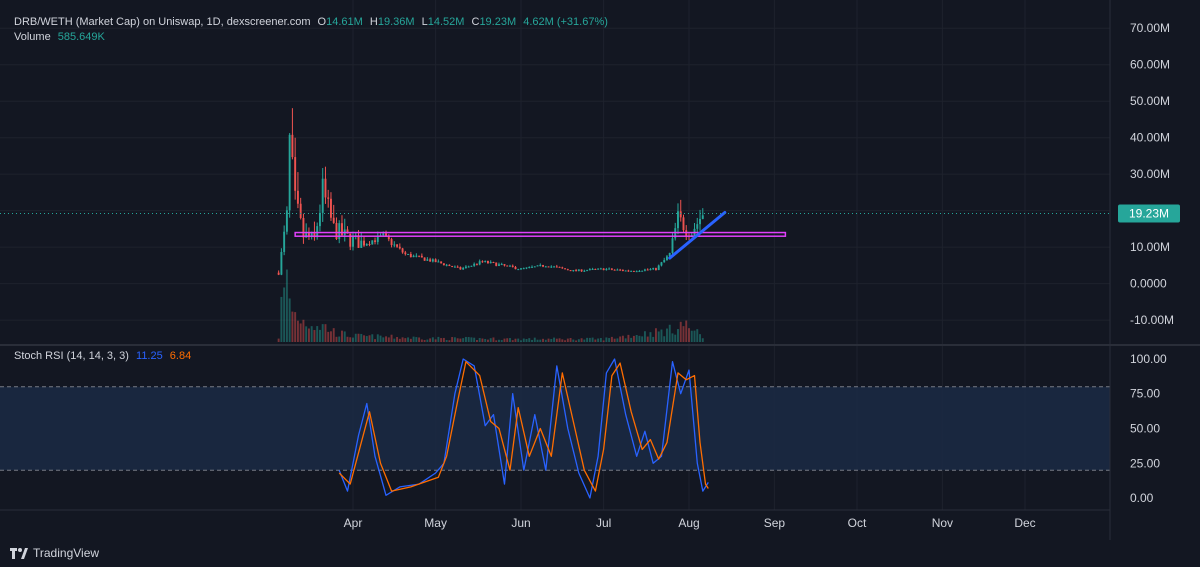 This screenshot has width=1200, height=567. Describe the element at coordinates (104, 356) in the screenshot. I see `stoch-legend: Stoch RSI (14, 14, 3, 3) 11.25 6.84` at that location.